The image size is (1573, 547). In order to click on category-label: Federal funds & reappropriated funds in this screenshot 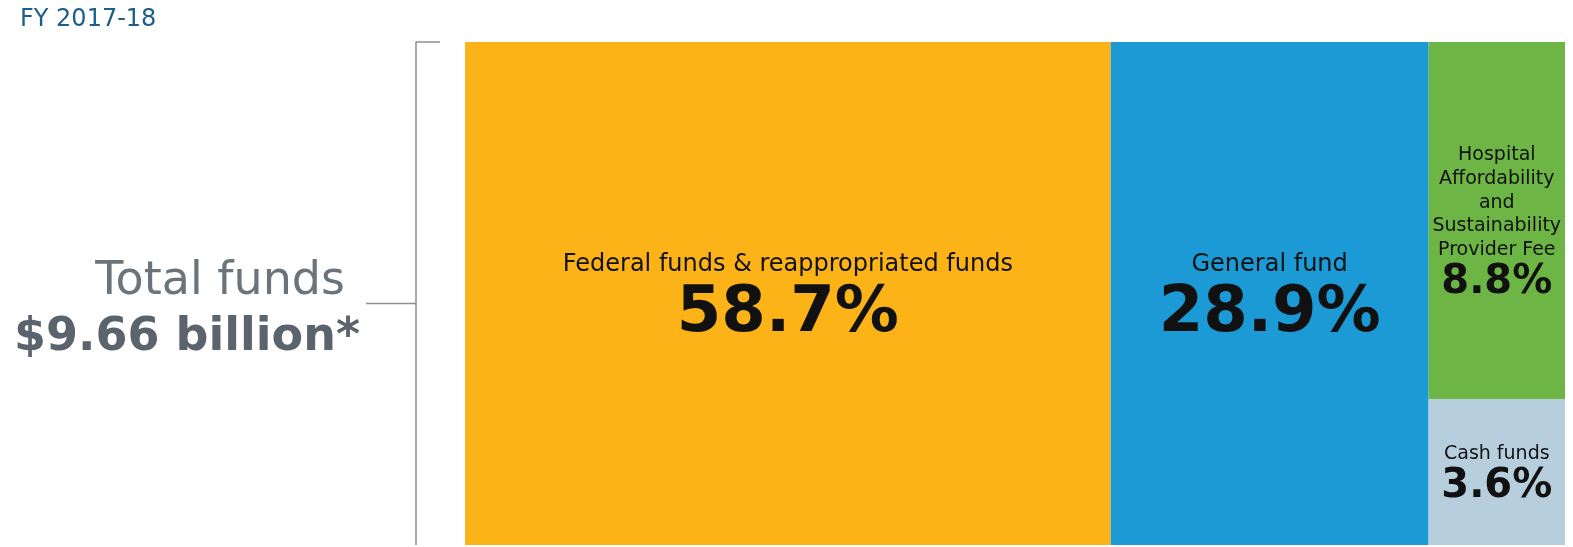, I will do `click(787, 262)`.